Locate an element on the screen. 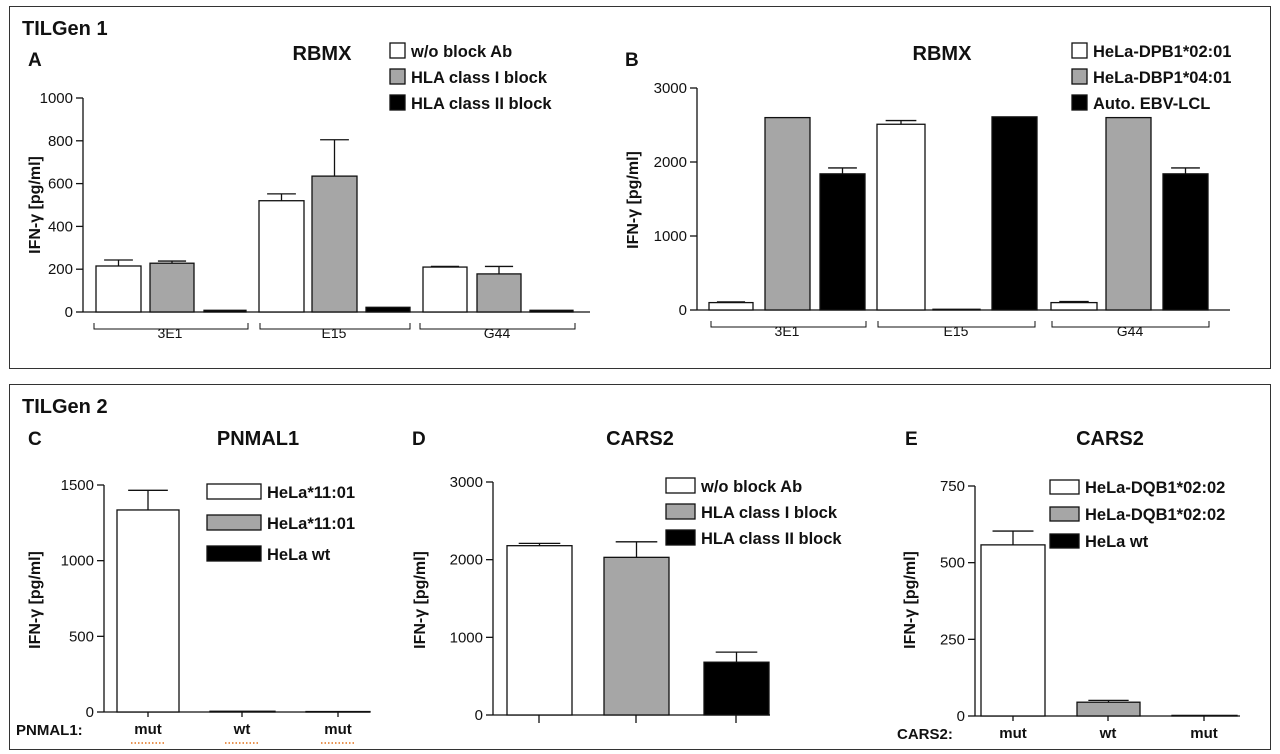 Image resolution: width=1280 pixels, height=754 pixels. panel-letter: B is located at coordinates (632, 60).